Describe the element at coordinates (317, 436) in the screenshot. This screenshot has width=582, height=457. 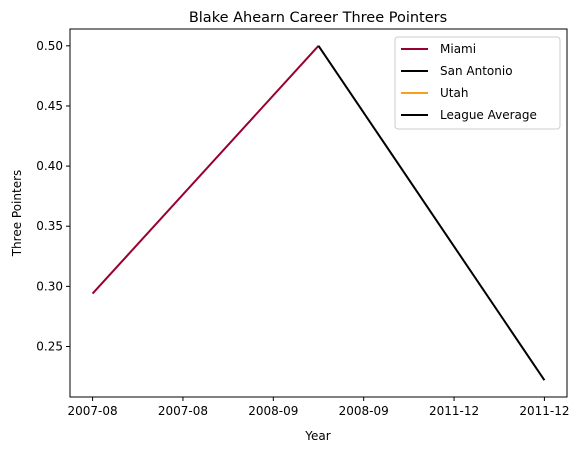
I see `x-axis-label: Year` at that location.